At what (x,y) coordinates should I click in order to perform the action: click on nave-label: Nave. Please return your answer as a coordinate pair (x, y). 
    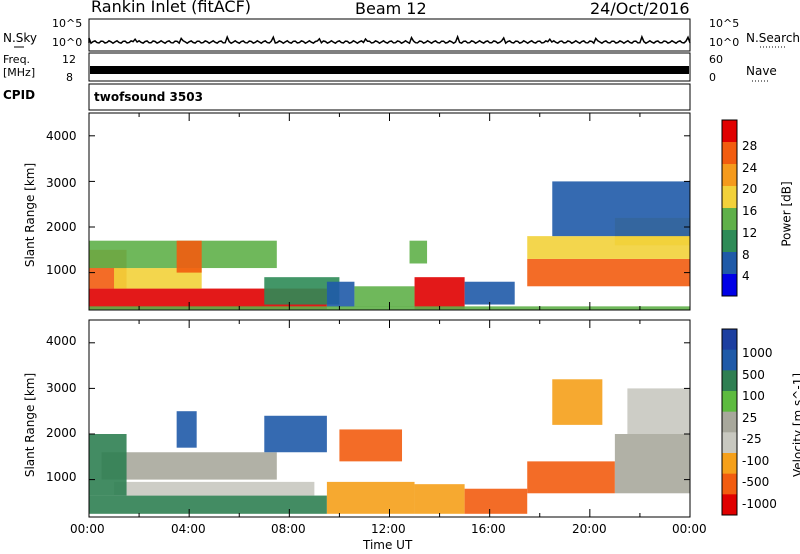
    Looking at the image, I should click on (761, 71).